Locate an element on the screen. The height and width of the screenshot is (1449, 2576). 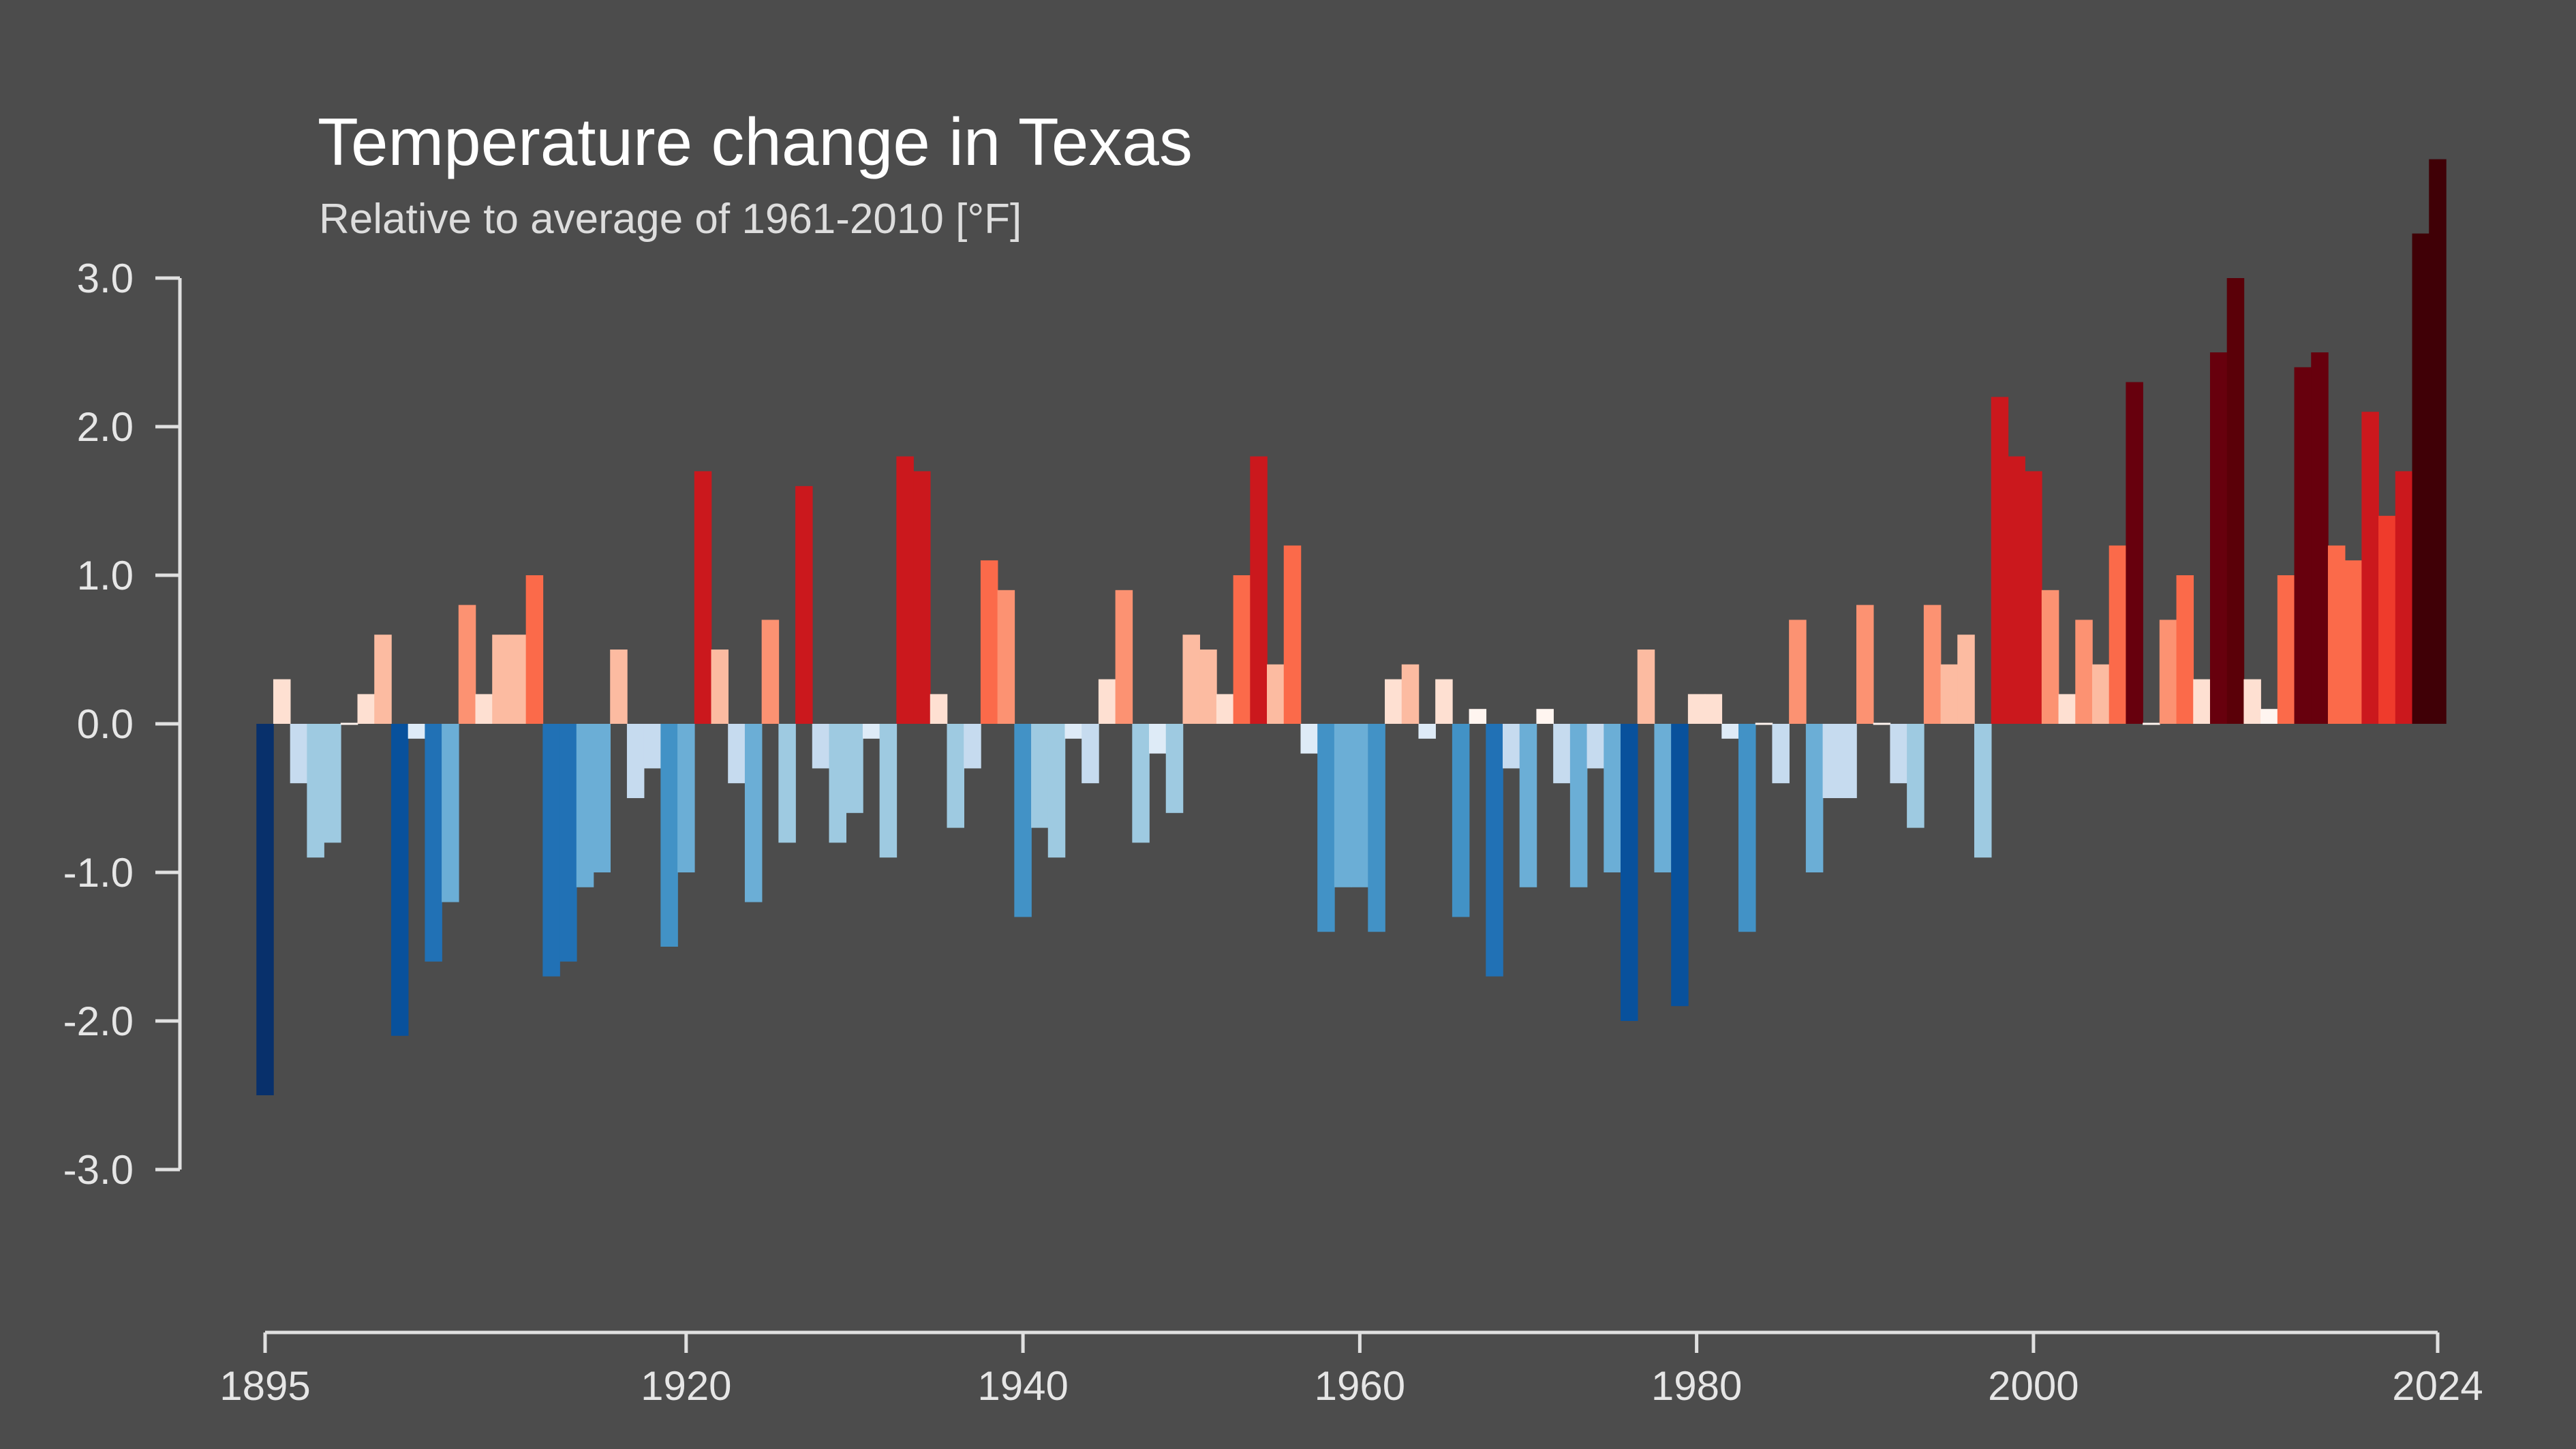
bar-1924 is located at coordinates (753, 813).